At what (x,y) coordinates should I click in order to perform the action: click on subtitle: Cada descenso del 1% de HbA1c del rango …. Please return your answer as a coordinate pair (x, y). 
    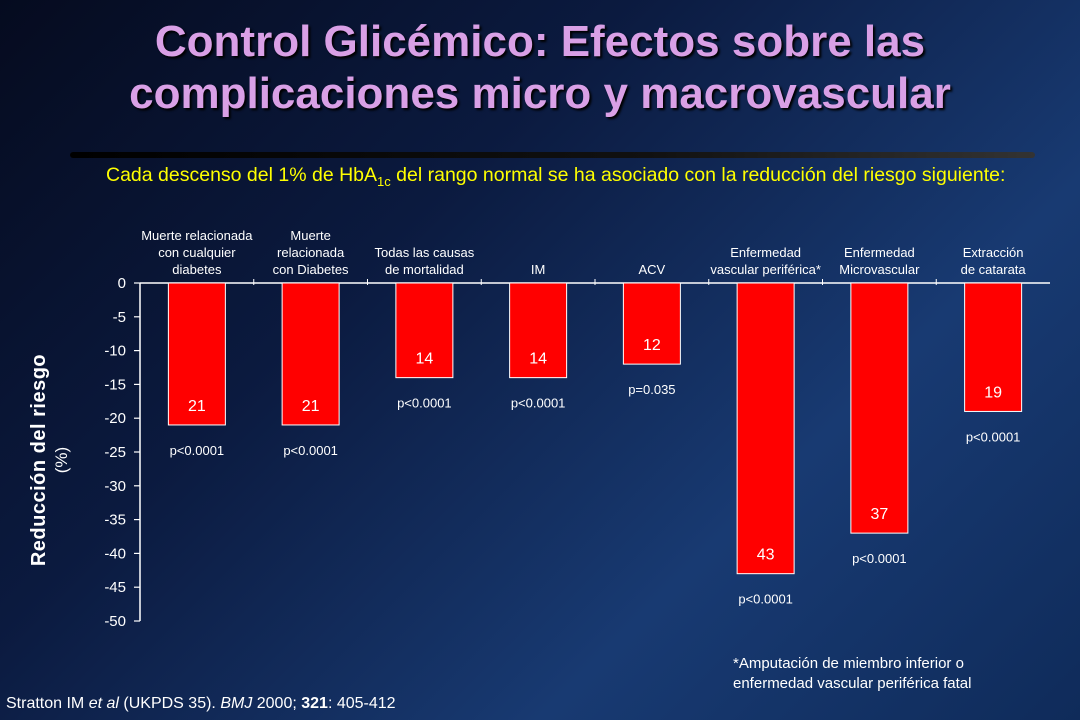
    Looking at the image, I should click on (571, 178).